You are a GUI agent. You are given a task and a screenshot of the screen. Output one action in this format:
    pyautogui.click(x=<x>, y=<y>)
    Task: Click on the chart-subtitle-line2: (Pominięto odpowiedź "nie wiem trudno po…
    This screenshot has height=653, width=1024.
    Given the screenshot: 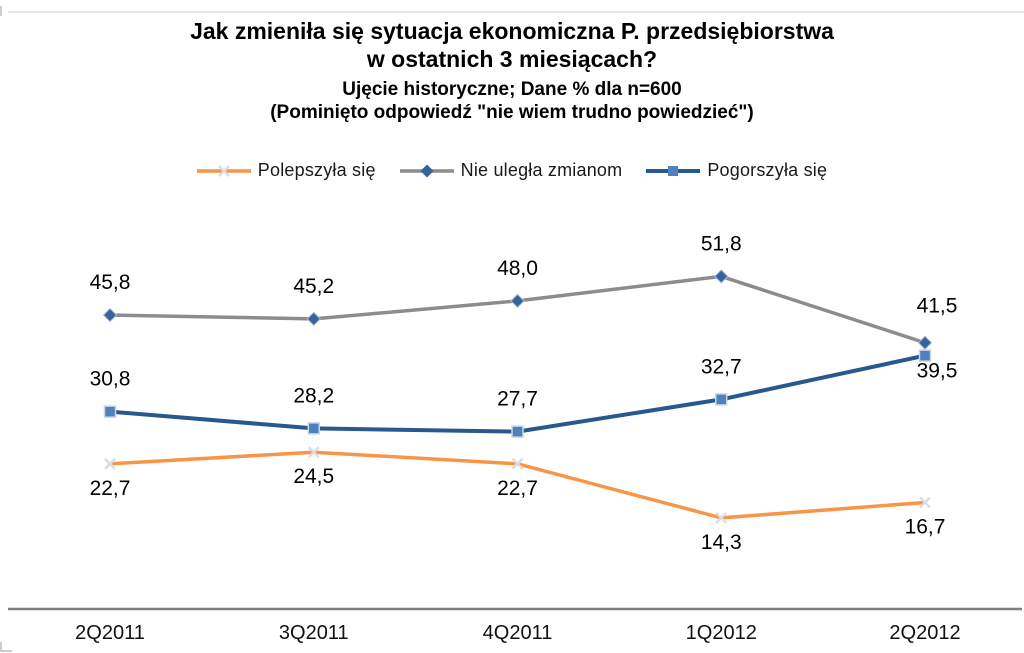 What is the action you would take?
    pyautogui.click(x=512, y=112)
    